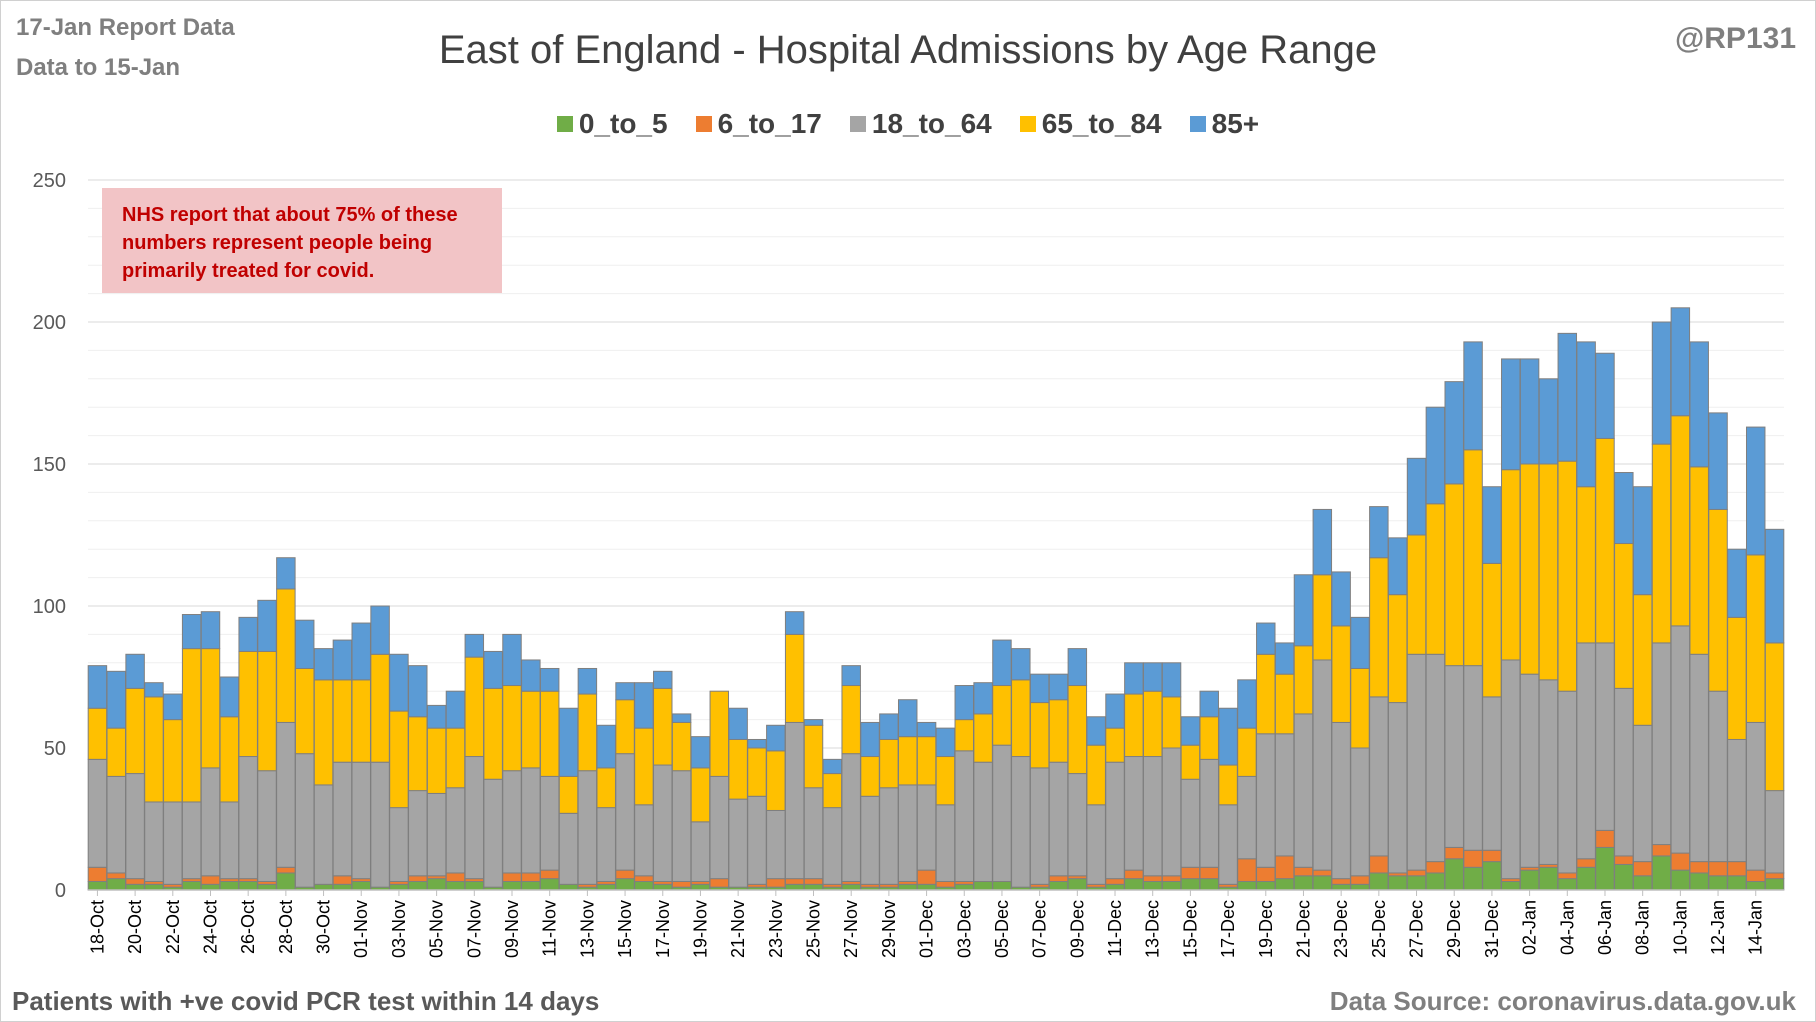 This screenshot has width=1816, height=1022. Describe the element at coordinates (663, 929) in the screenshot. I see `x-tick-label: 17-Nov` at that location.